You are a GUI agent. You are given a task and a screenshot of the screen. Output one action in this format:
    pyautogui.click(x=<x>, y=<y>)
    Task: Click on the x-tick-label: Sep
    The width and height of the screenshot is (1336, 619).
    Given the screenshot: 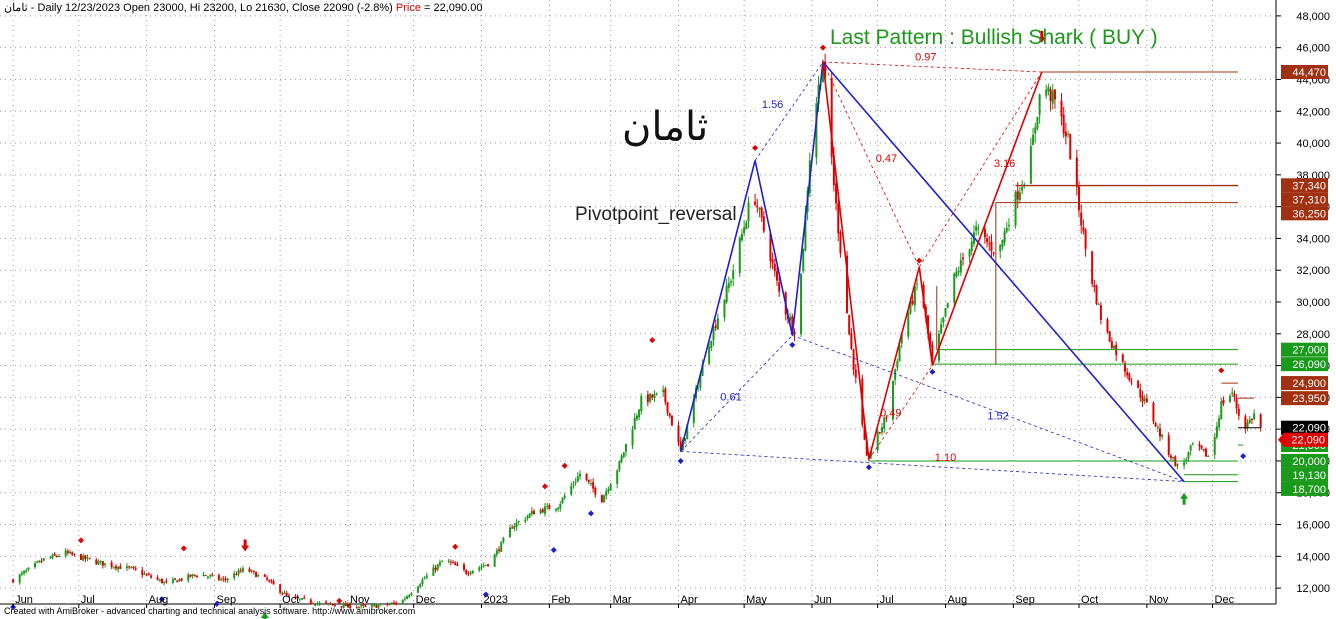 What is the action you would take?
    pyautogui.click(x=1025, y=600)
    